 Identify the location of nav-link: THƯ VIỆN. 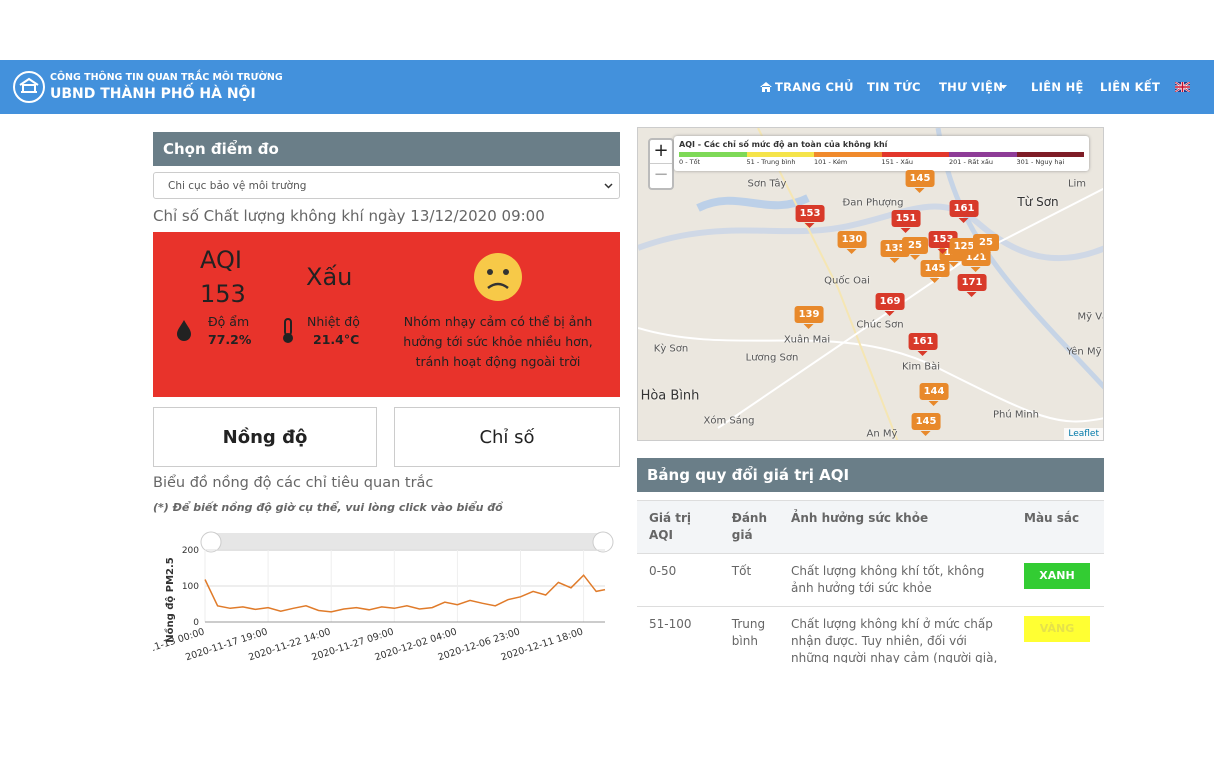
(971, 87).